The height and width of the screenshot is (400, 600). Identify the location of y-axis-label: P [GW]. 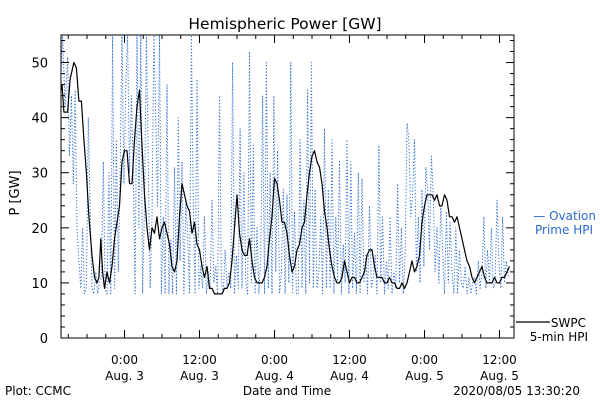
(15, 192).